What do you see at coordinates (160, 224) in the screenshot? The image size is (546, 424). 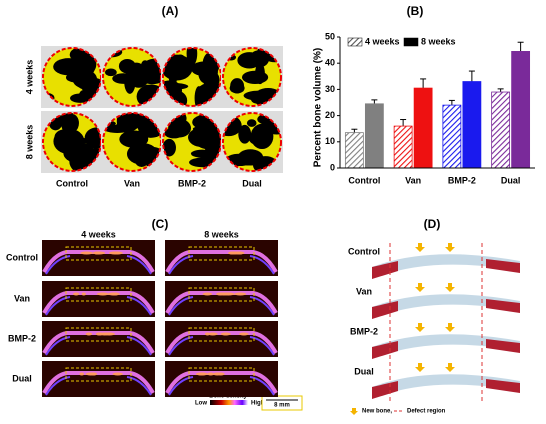 I see `panel-label: (C)` at bounding box center [160, 224].